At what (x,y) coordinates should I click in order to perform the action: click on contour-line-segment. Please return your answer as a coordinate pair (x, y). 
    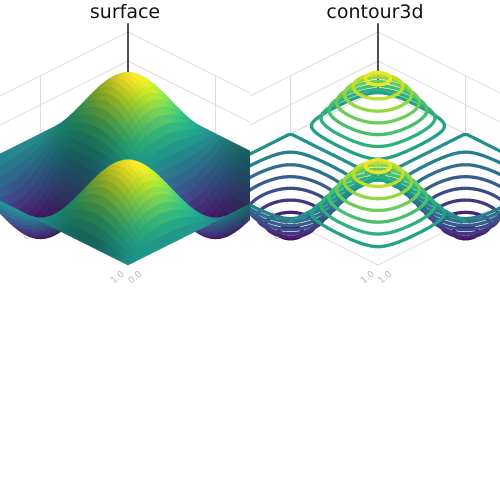
    Looking at the image, I should click on (251, 190).